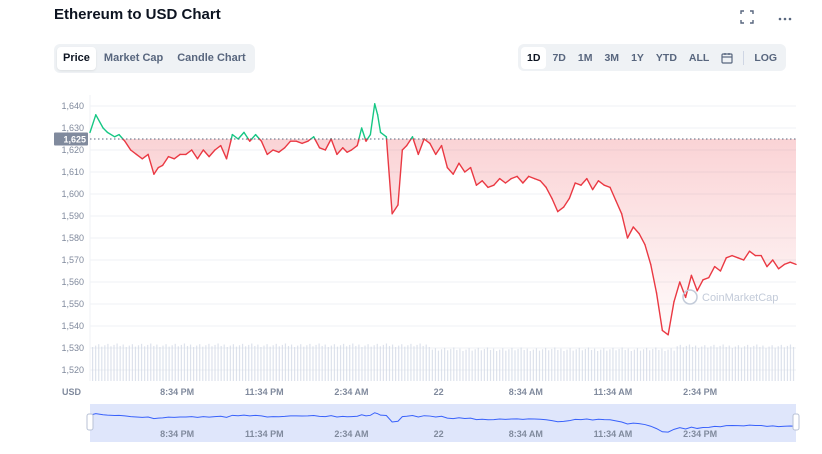 Image resolution: width=822 pixels, height=454 pixels. Describe the element at coordinates (637, 57) in the screenshot. I see `range-1y: 1Y` at that location.